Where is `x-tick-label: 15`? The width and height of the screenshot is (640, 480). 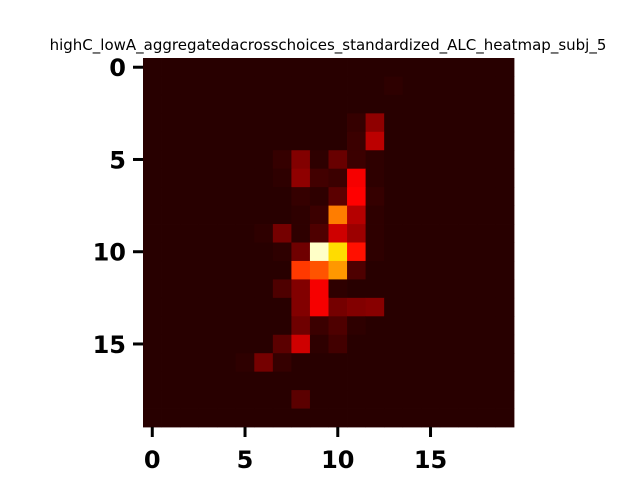 x-tick-label: 15 is located at coordinates (430, 460).